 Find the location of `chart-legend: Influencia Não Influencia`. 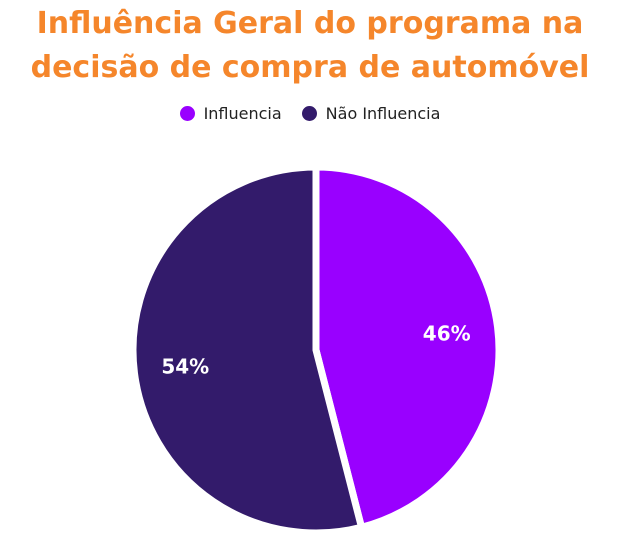

chart-legend: Influencia Não Influencia is located at coordinates (310, 113).